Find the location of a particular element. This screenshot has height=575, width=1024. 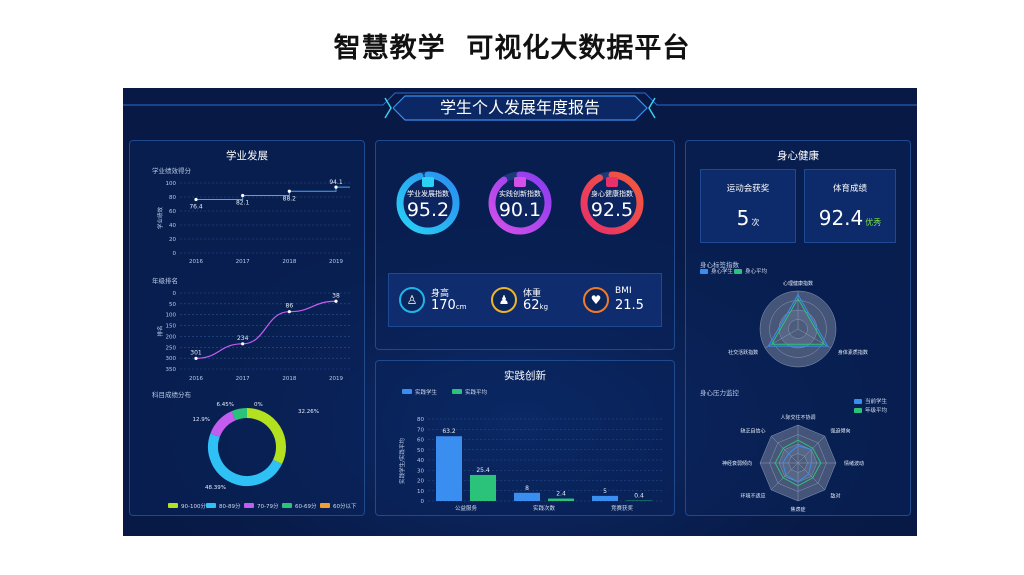

body-stats-box: ♙ 身高 170cm ♟ 体重 62kg ♥ BMI 21.5 is located at coordinates (525, 300).